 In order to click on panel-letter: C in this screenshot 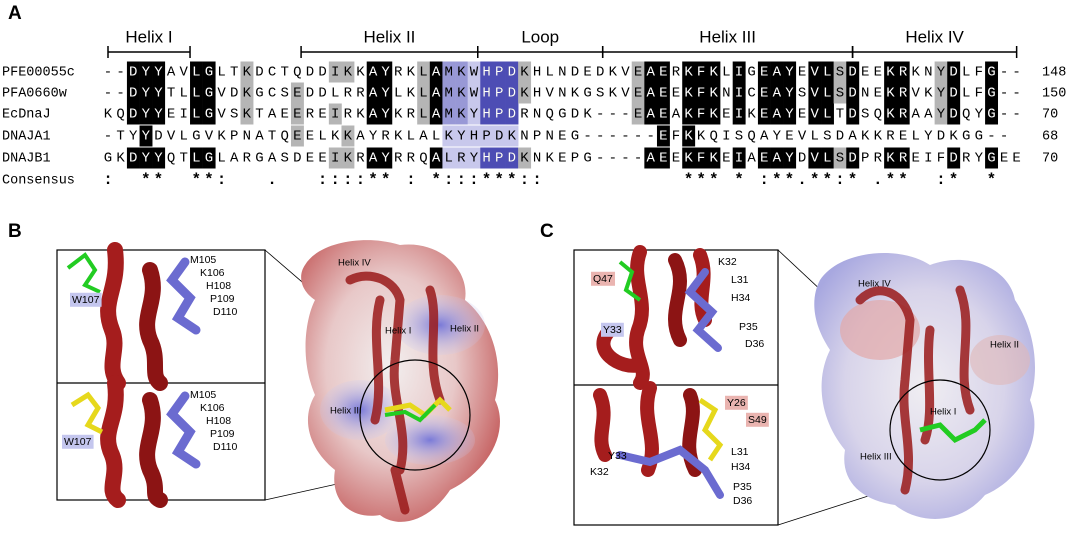, I will do `click(547, 231)`.